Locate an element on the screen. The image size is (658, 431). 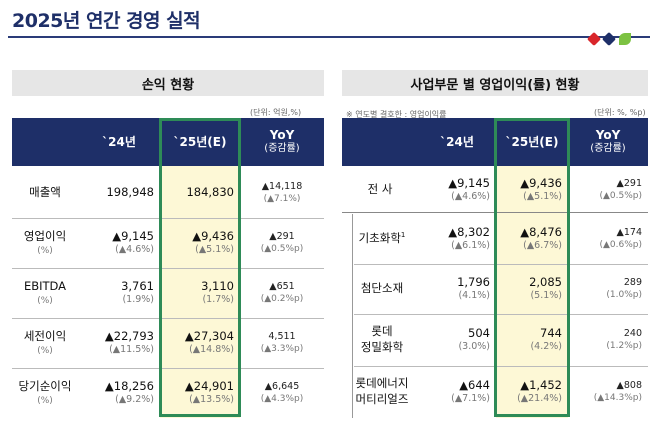
rate-2024: (▲9.2%) is located at coordinates (134, 400).